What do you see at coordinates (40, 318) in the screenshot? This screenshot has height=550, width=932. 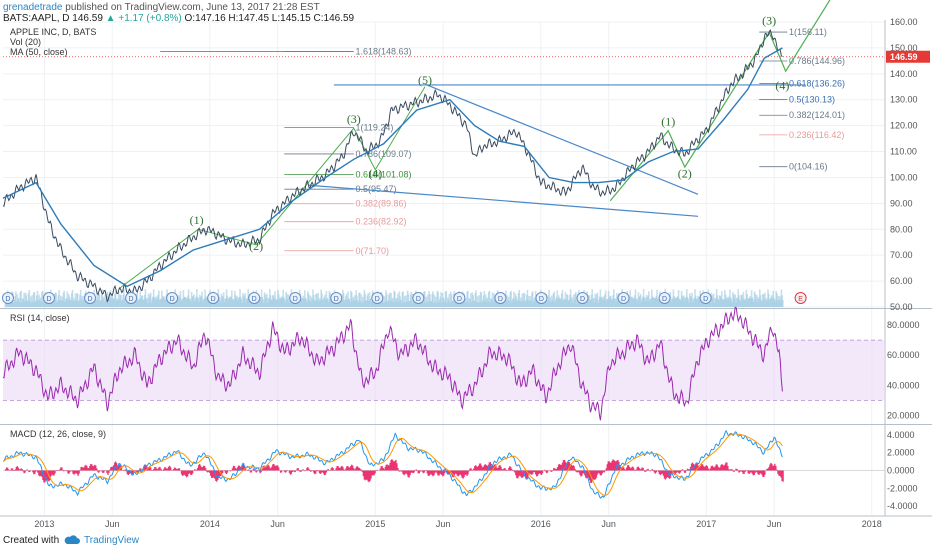 I see `legend-rsi: RSI (14, close)` at bounding box center [40, 318].